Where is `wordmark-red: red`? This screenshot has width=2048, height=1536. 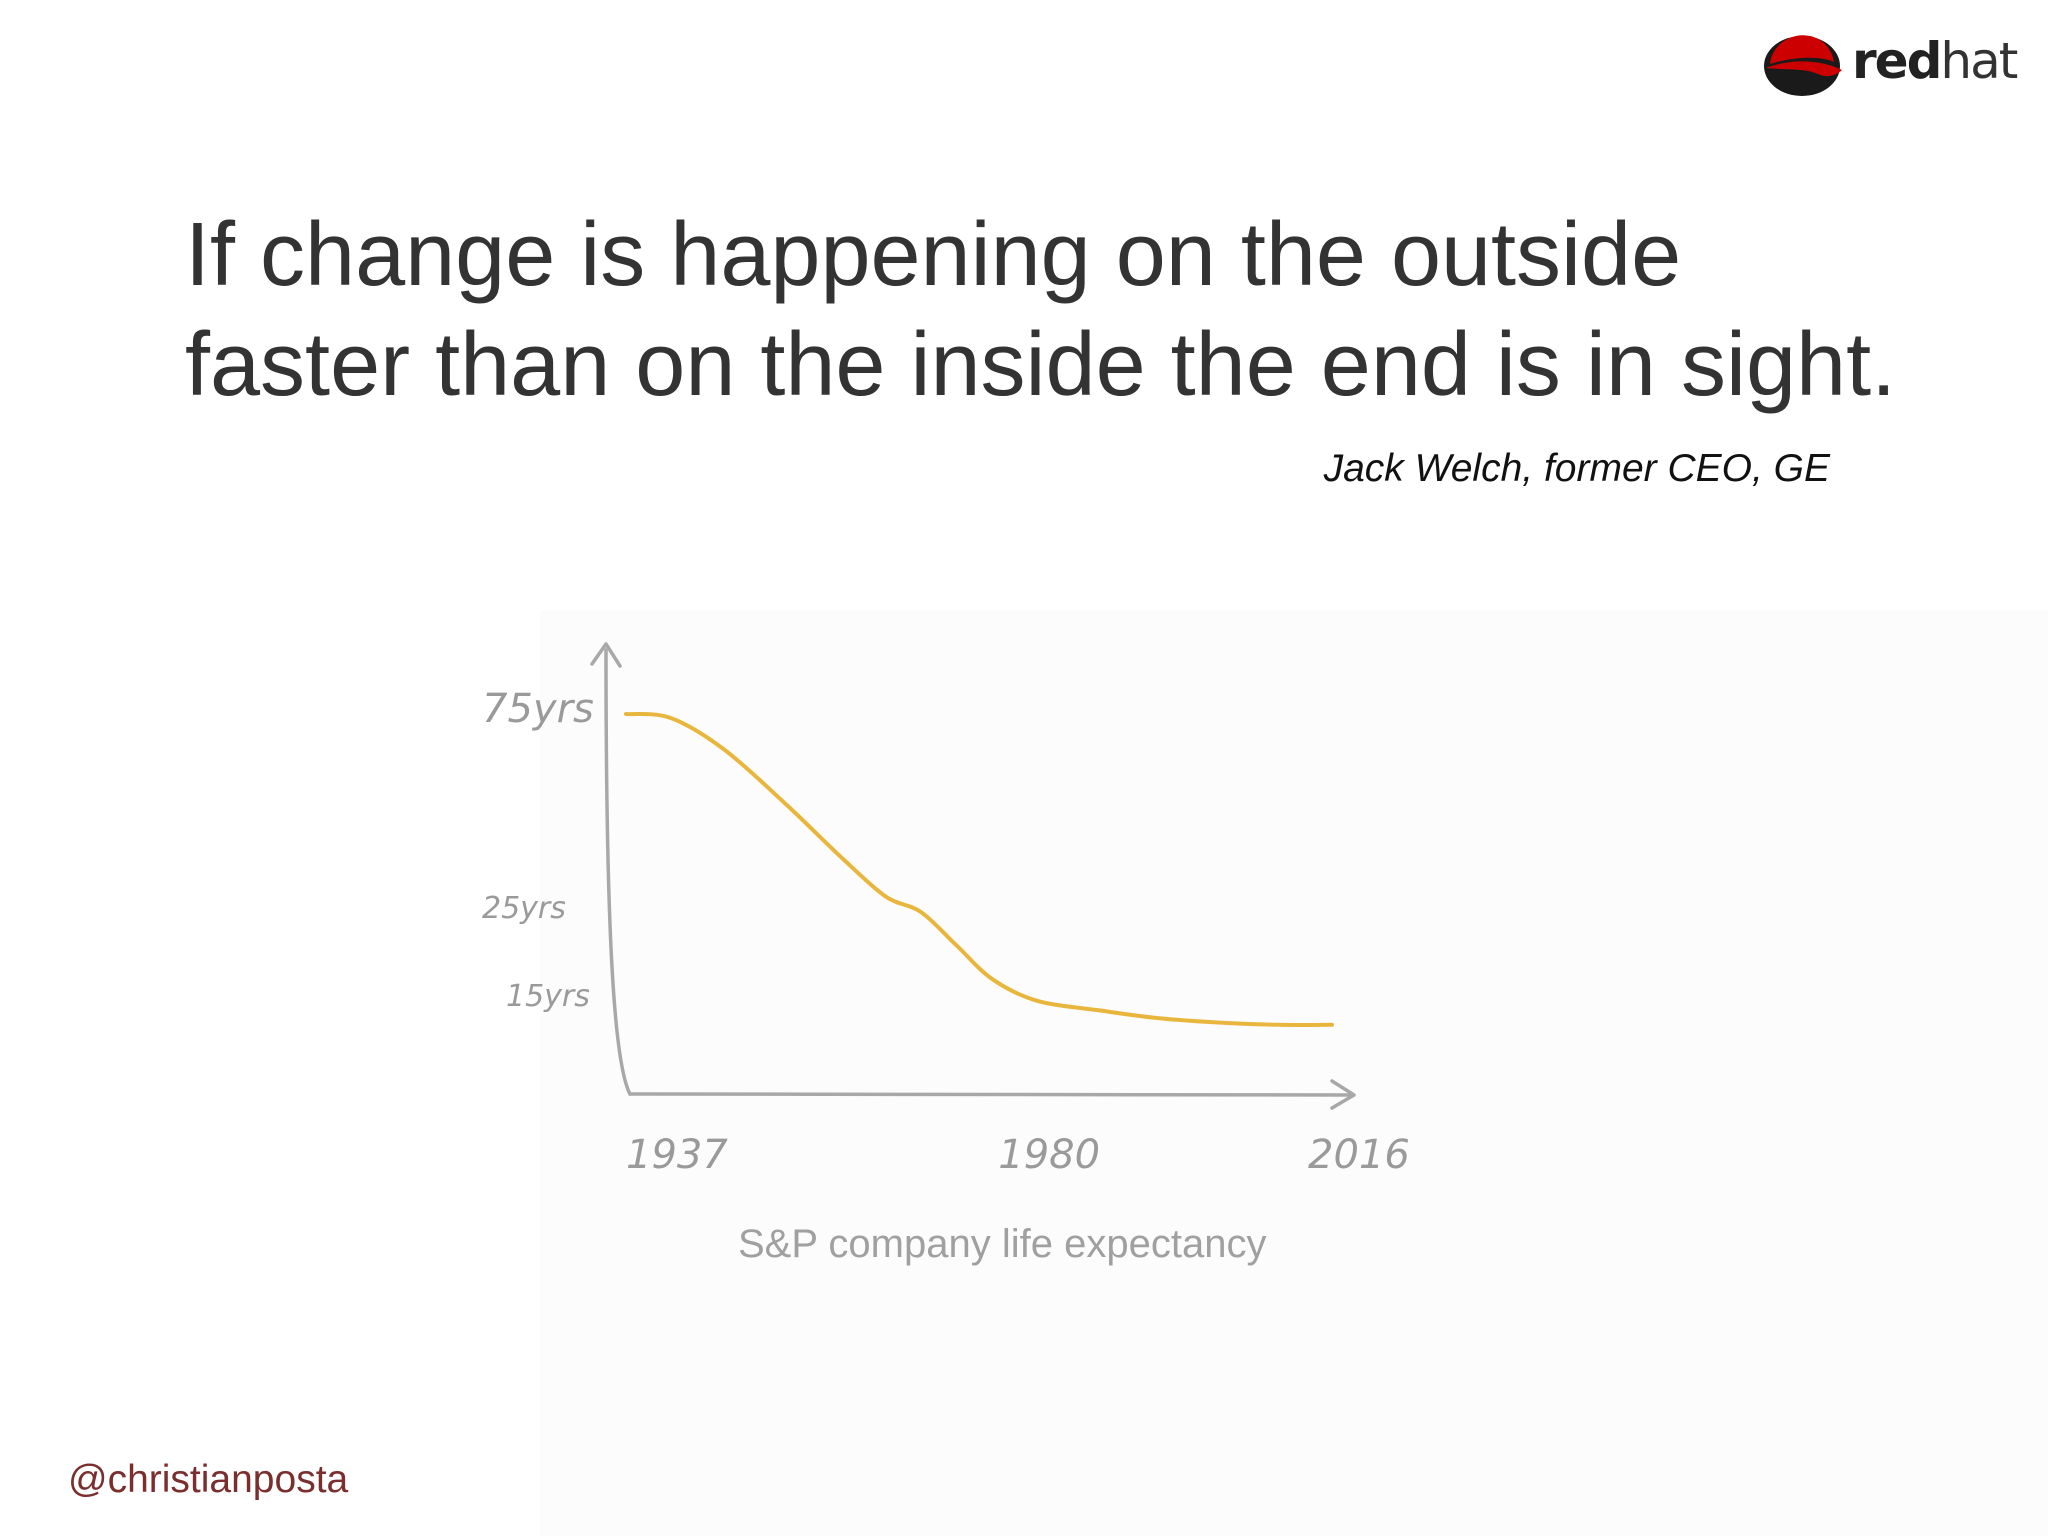
wordmark-red: red is located at coordinates (1897, 61).